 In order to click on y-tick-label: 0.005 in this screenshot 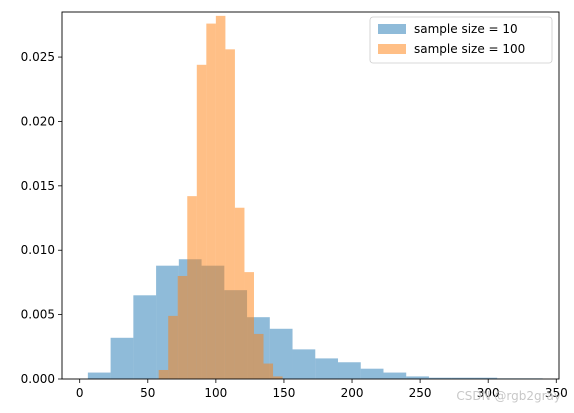, I will do `click(38, 315)`.